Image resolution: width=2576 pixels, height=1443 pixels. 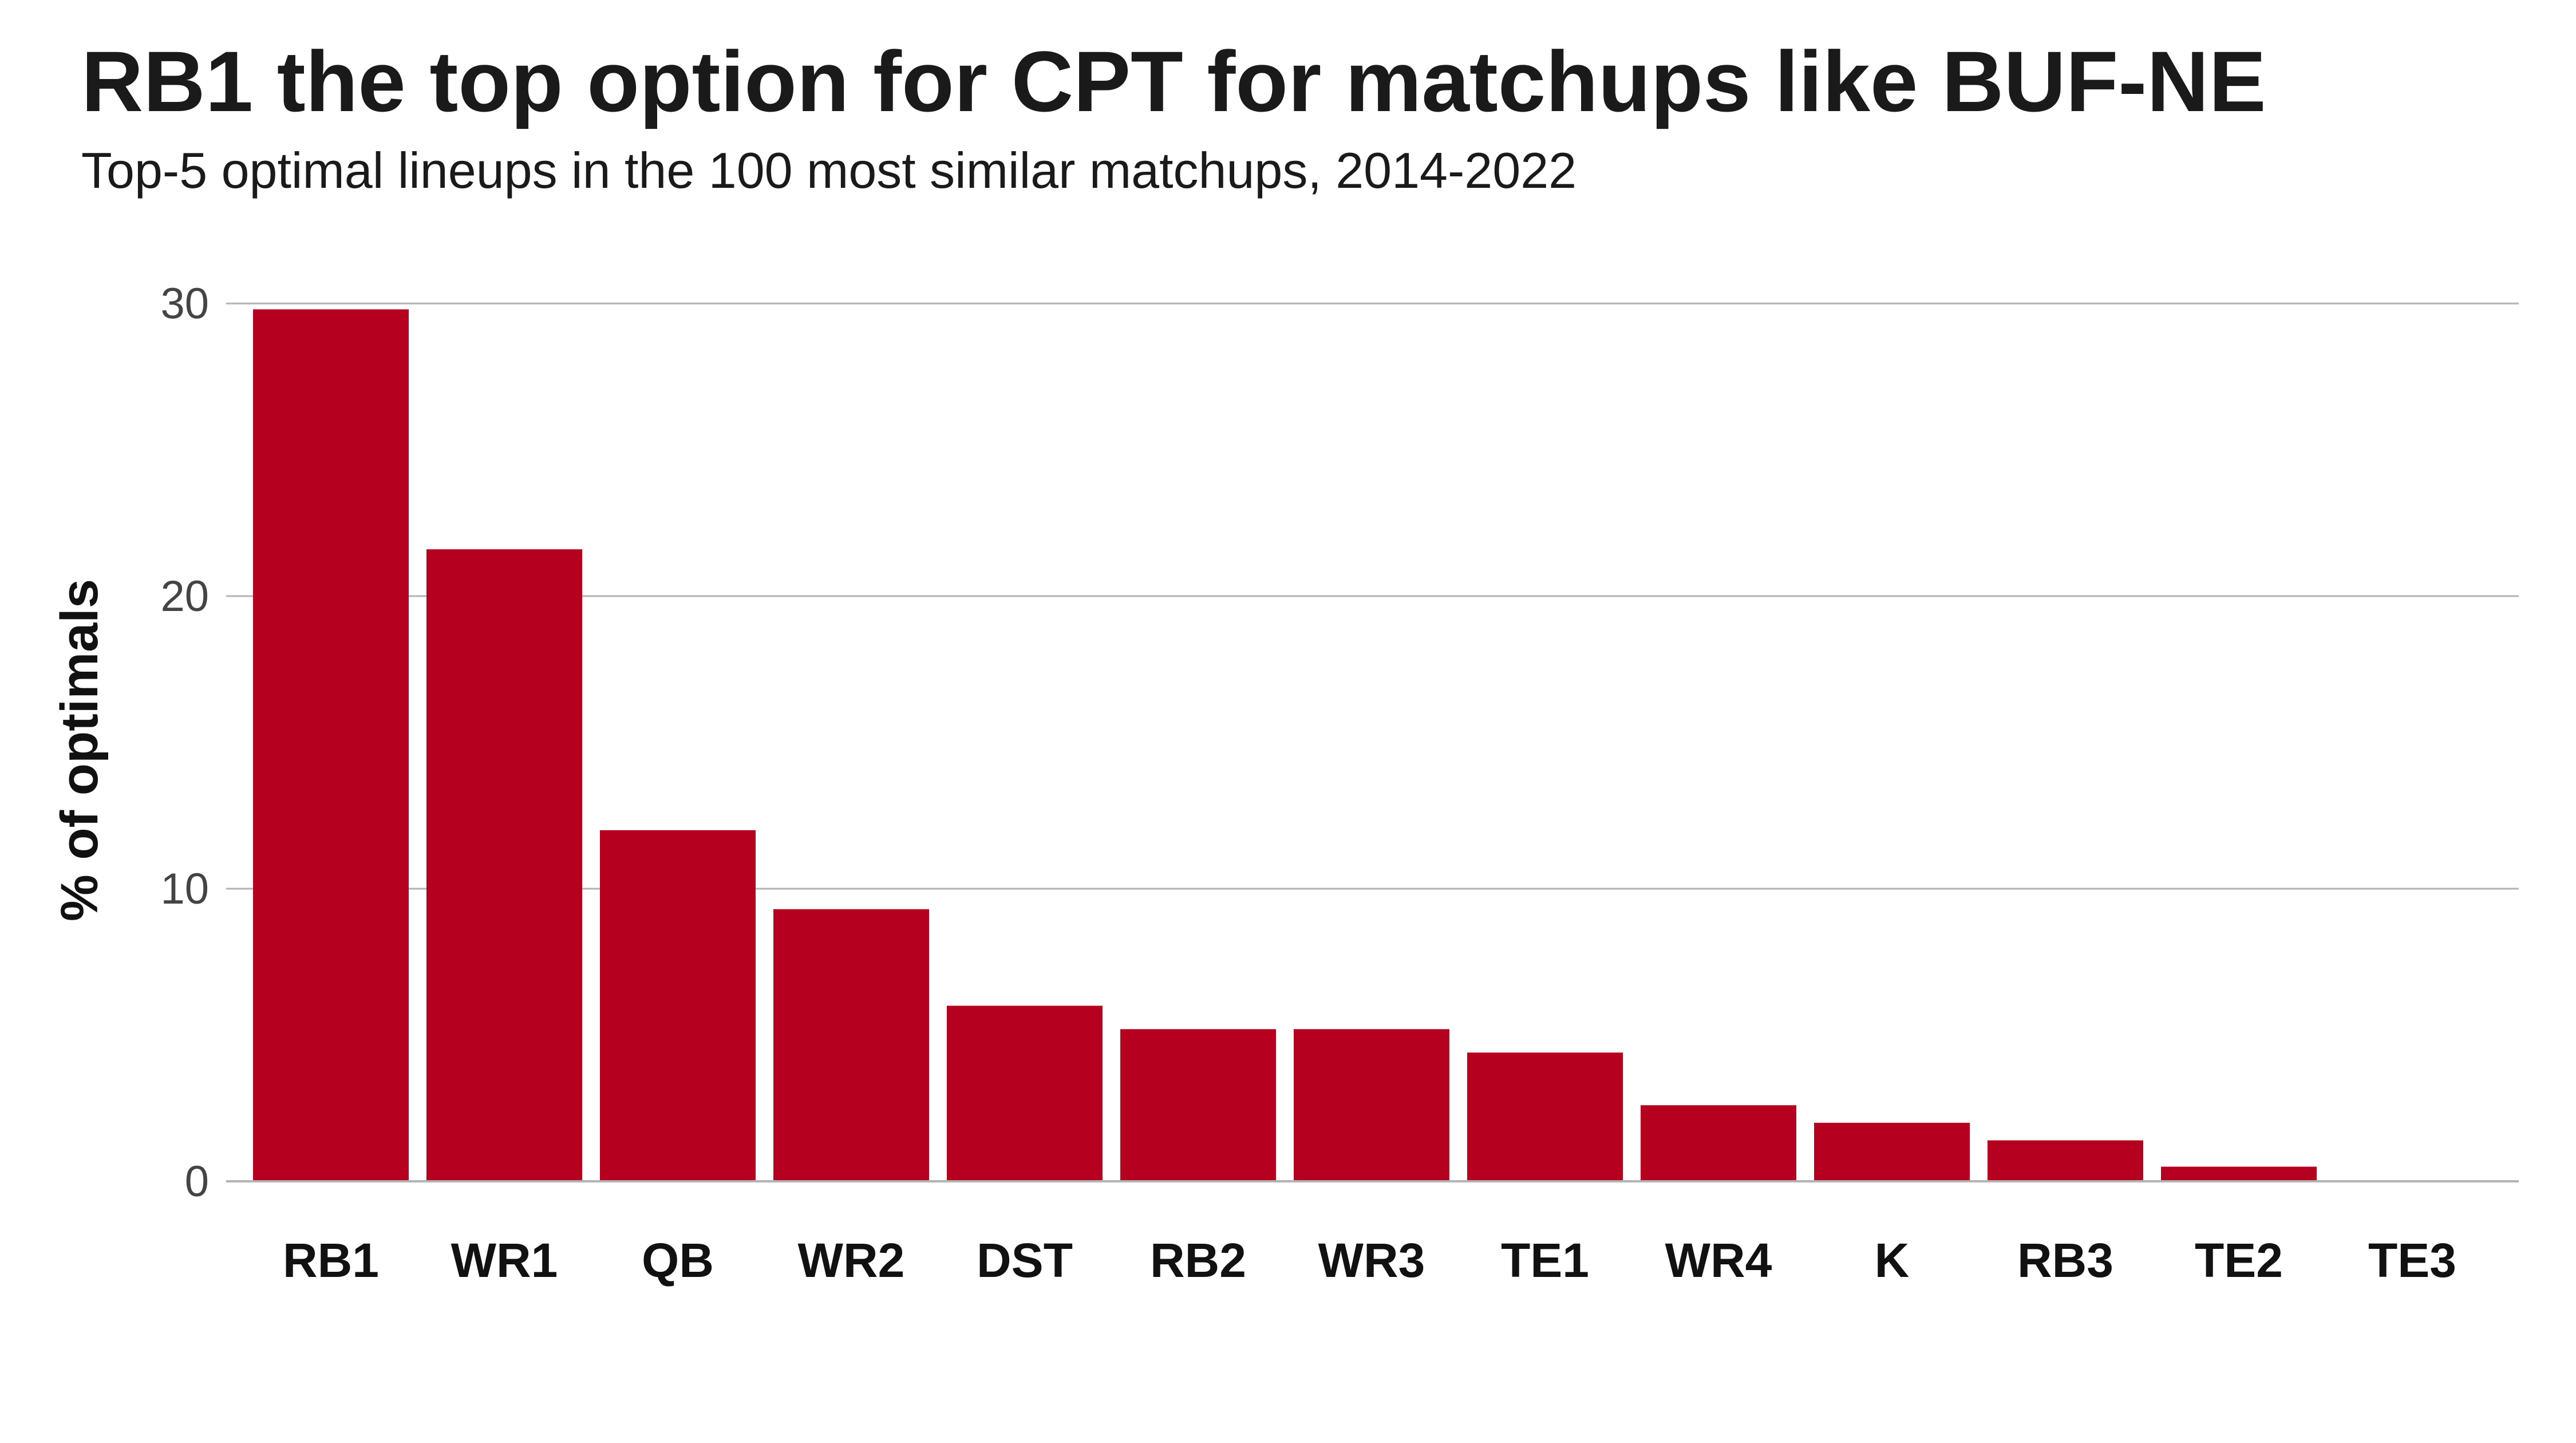 What do you see at coordinates (504, 1260) in the screenshot?
I see `x-tick-label-wr1: WR1` at bounding box center [504, 1260].